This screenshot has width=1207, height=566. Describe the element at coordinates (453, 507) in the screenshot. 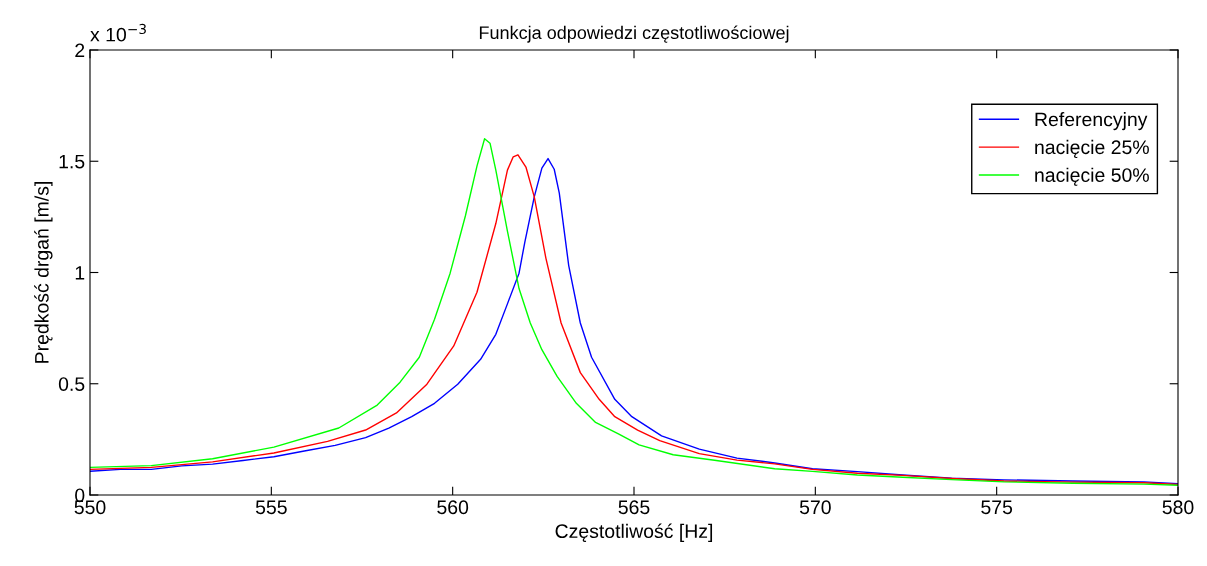

I see `x-tick-label: 560` at that location.